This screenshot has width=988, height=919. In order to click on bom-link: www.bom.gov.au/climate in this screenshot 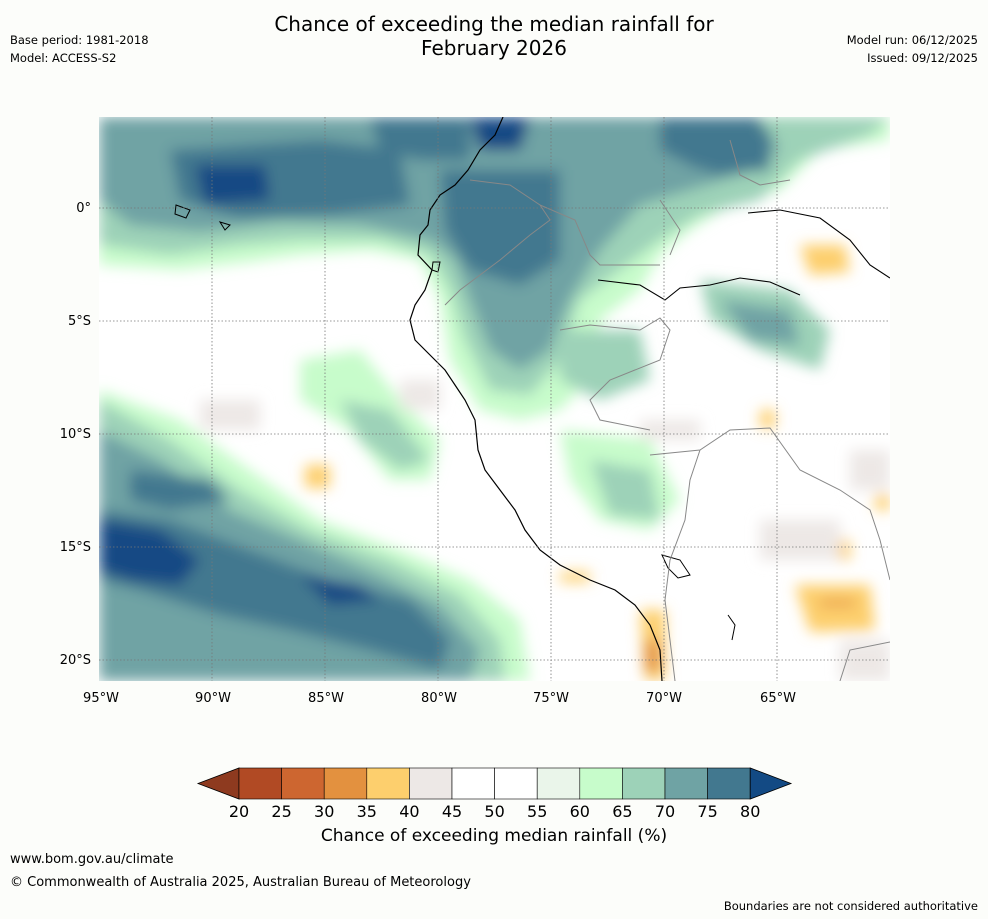, I will do `click(92, 859)`.